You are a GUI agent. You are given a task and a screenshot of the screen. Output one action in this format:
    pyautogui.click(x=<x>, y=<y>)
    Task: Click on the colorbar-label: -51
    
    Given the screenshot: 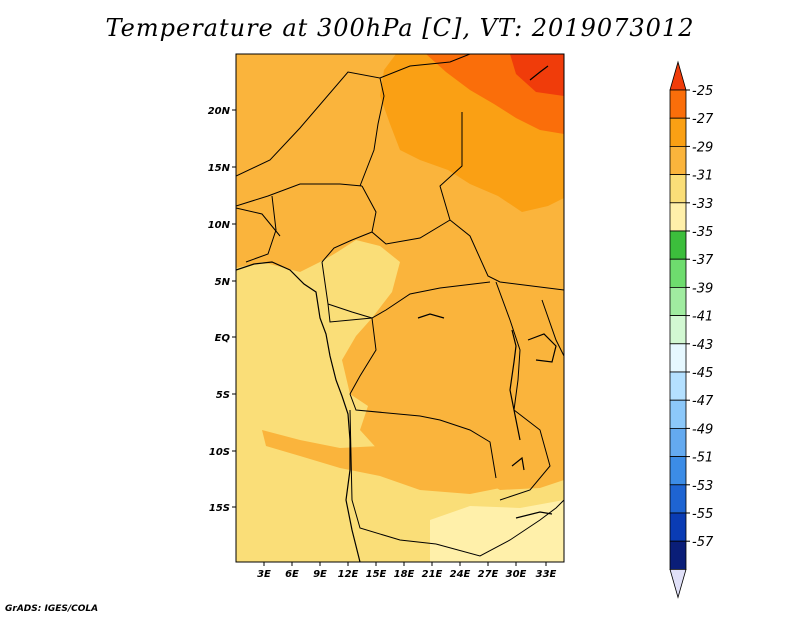 What is the action you would take?
    pyautogui.click(x=702, y=458)
    